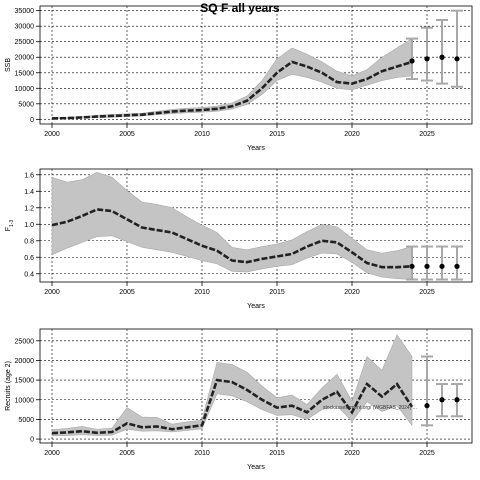  What do you see at coordinates (29, 192) in the screenshot?
I see `y-tick-label: 1.4` at bounding box center [29, 192].